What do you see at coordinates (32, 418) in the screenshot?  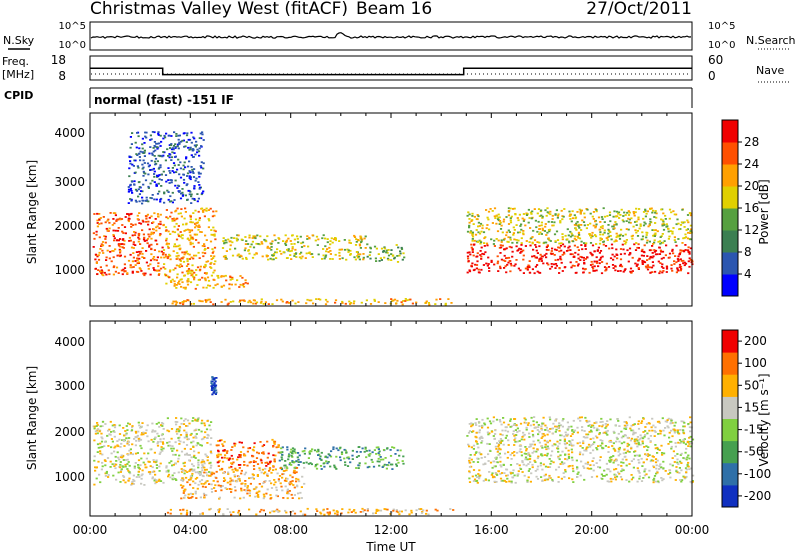 I see `velocity-ylabel: Slant Range [km]` at bounding box center [32, 418].